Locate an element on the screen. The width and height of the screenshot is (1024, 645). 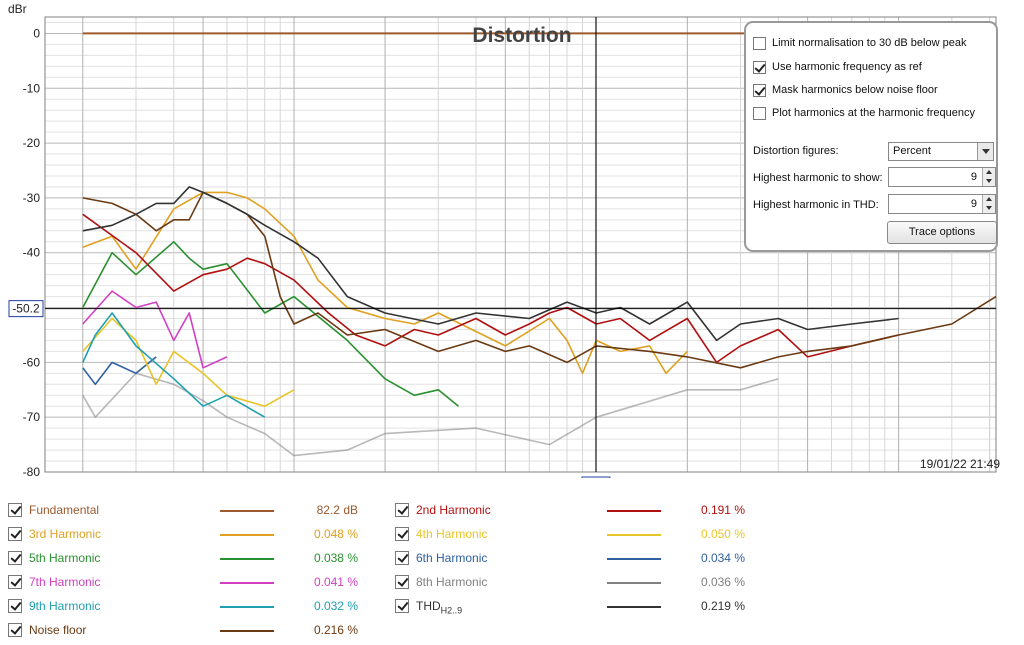
legend-checkbox-h6 is located at coordinates (402, 558).